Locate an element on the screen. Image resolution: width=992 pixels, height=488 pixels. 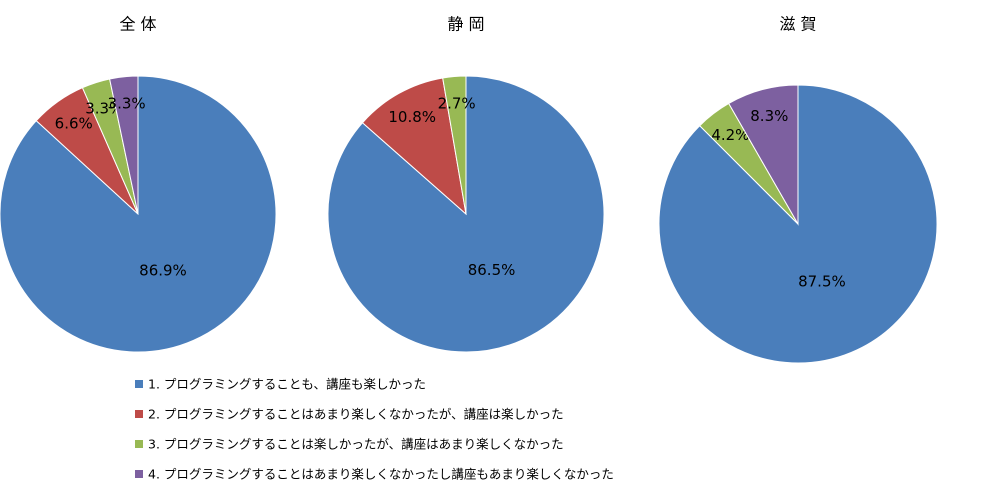
data-label: 86.9% is located at coordinates (163, 270).